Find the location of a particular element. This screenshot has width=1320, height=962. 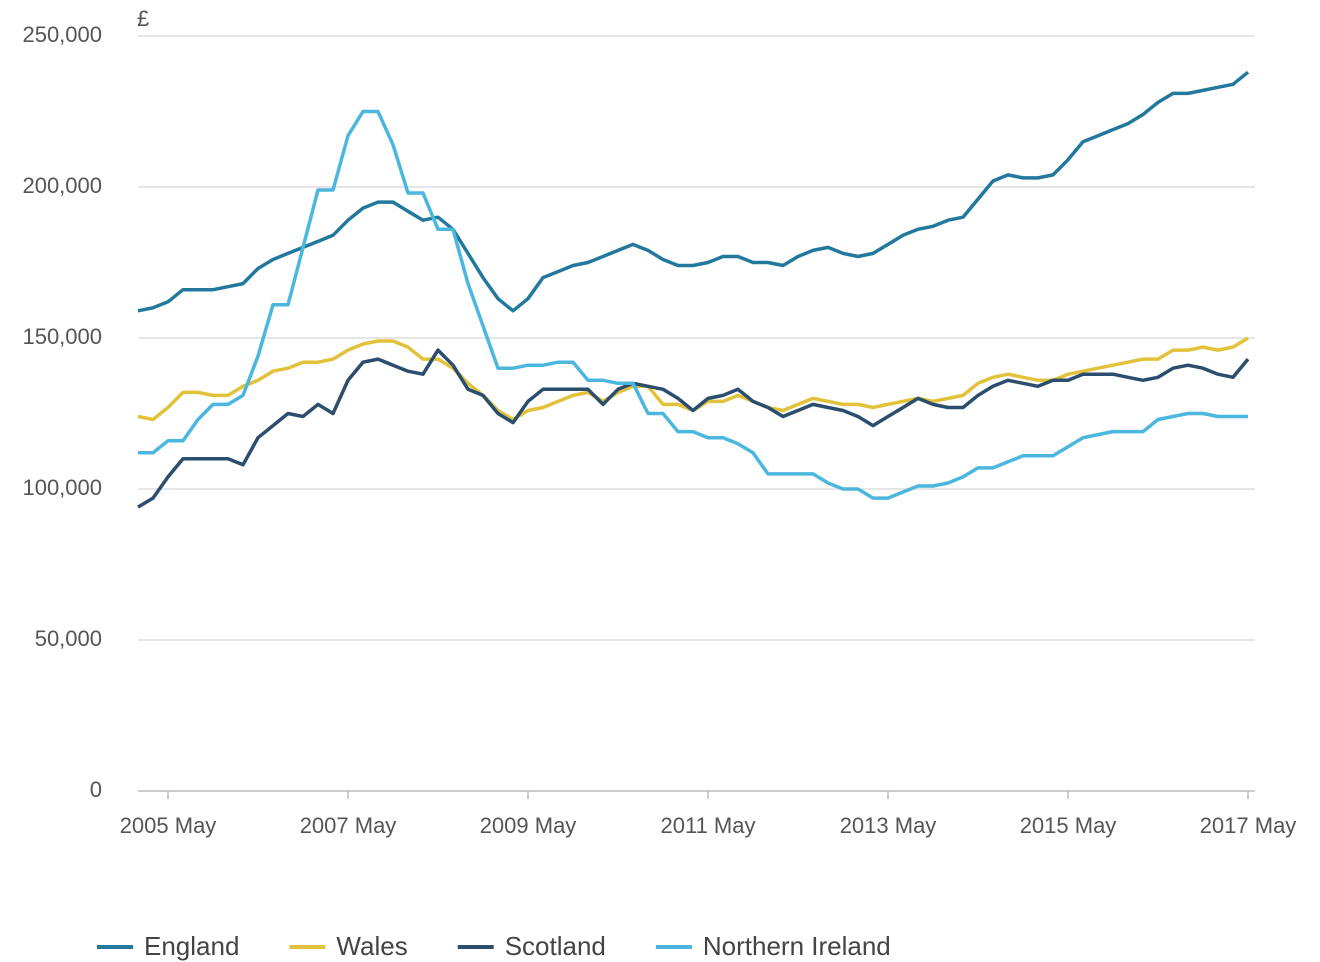

x-tick-label: 2007 May is located at coordinates (348, 825).